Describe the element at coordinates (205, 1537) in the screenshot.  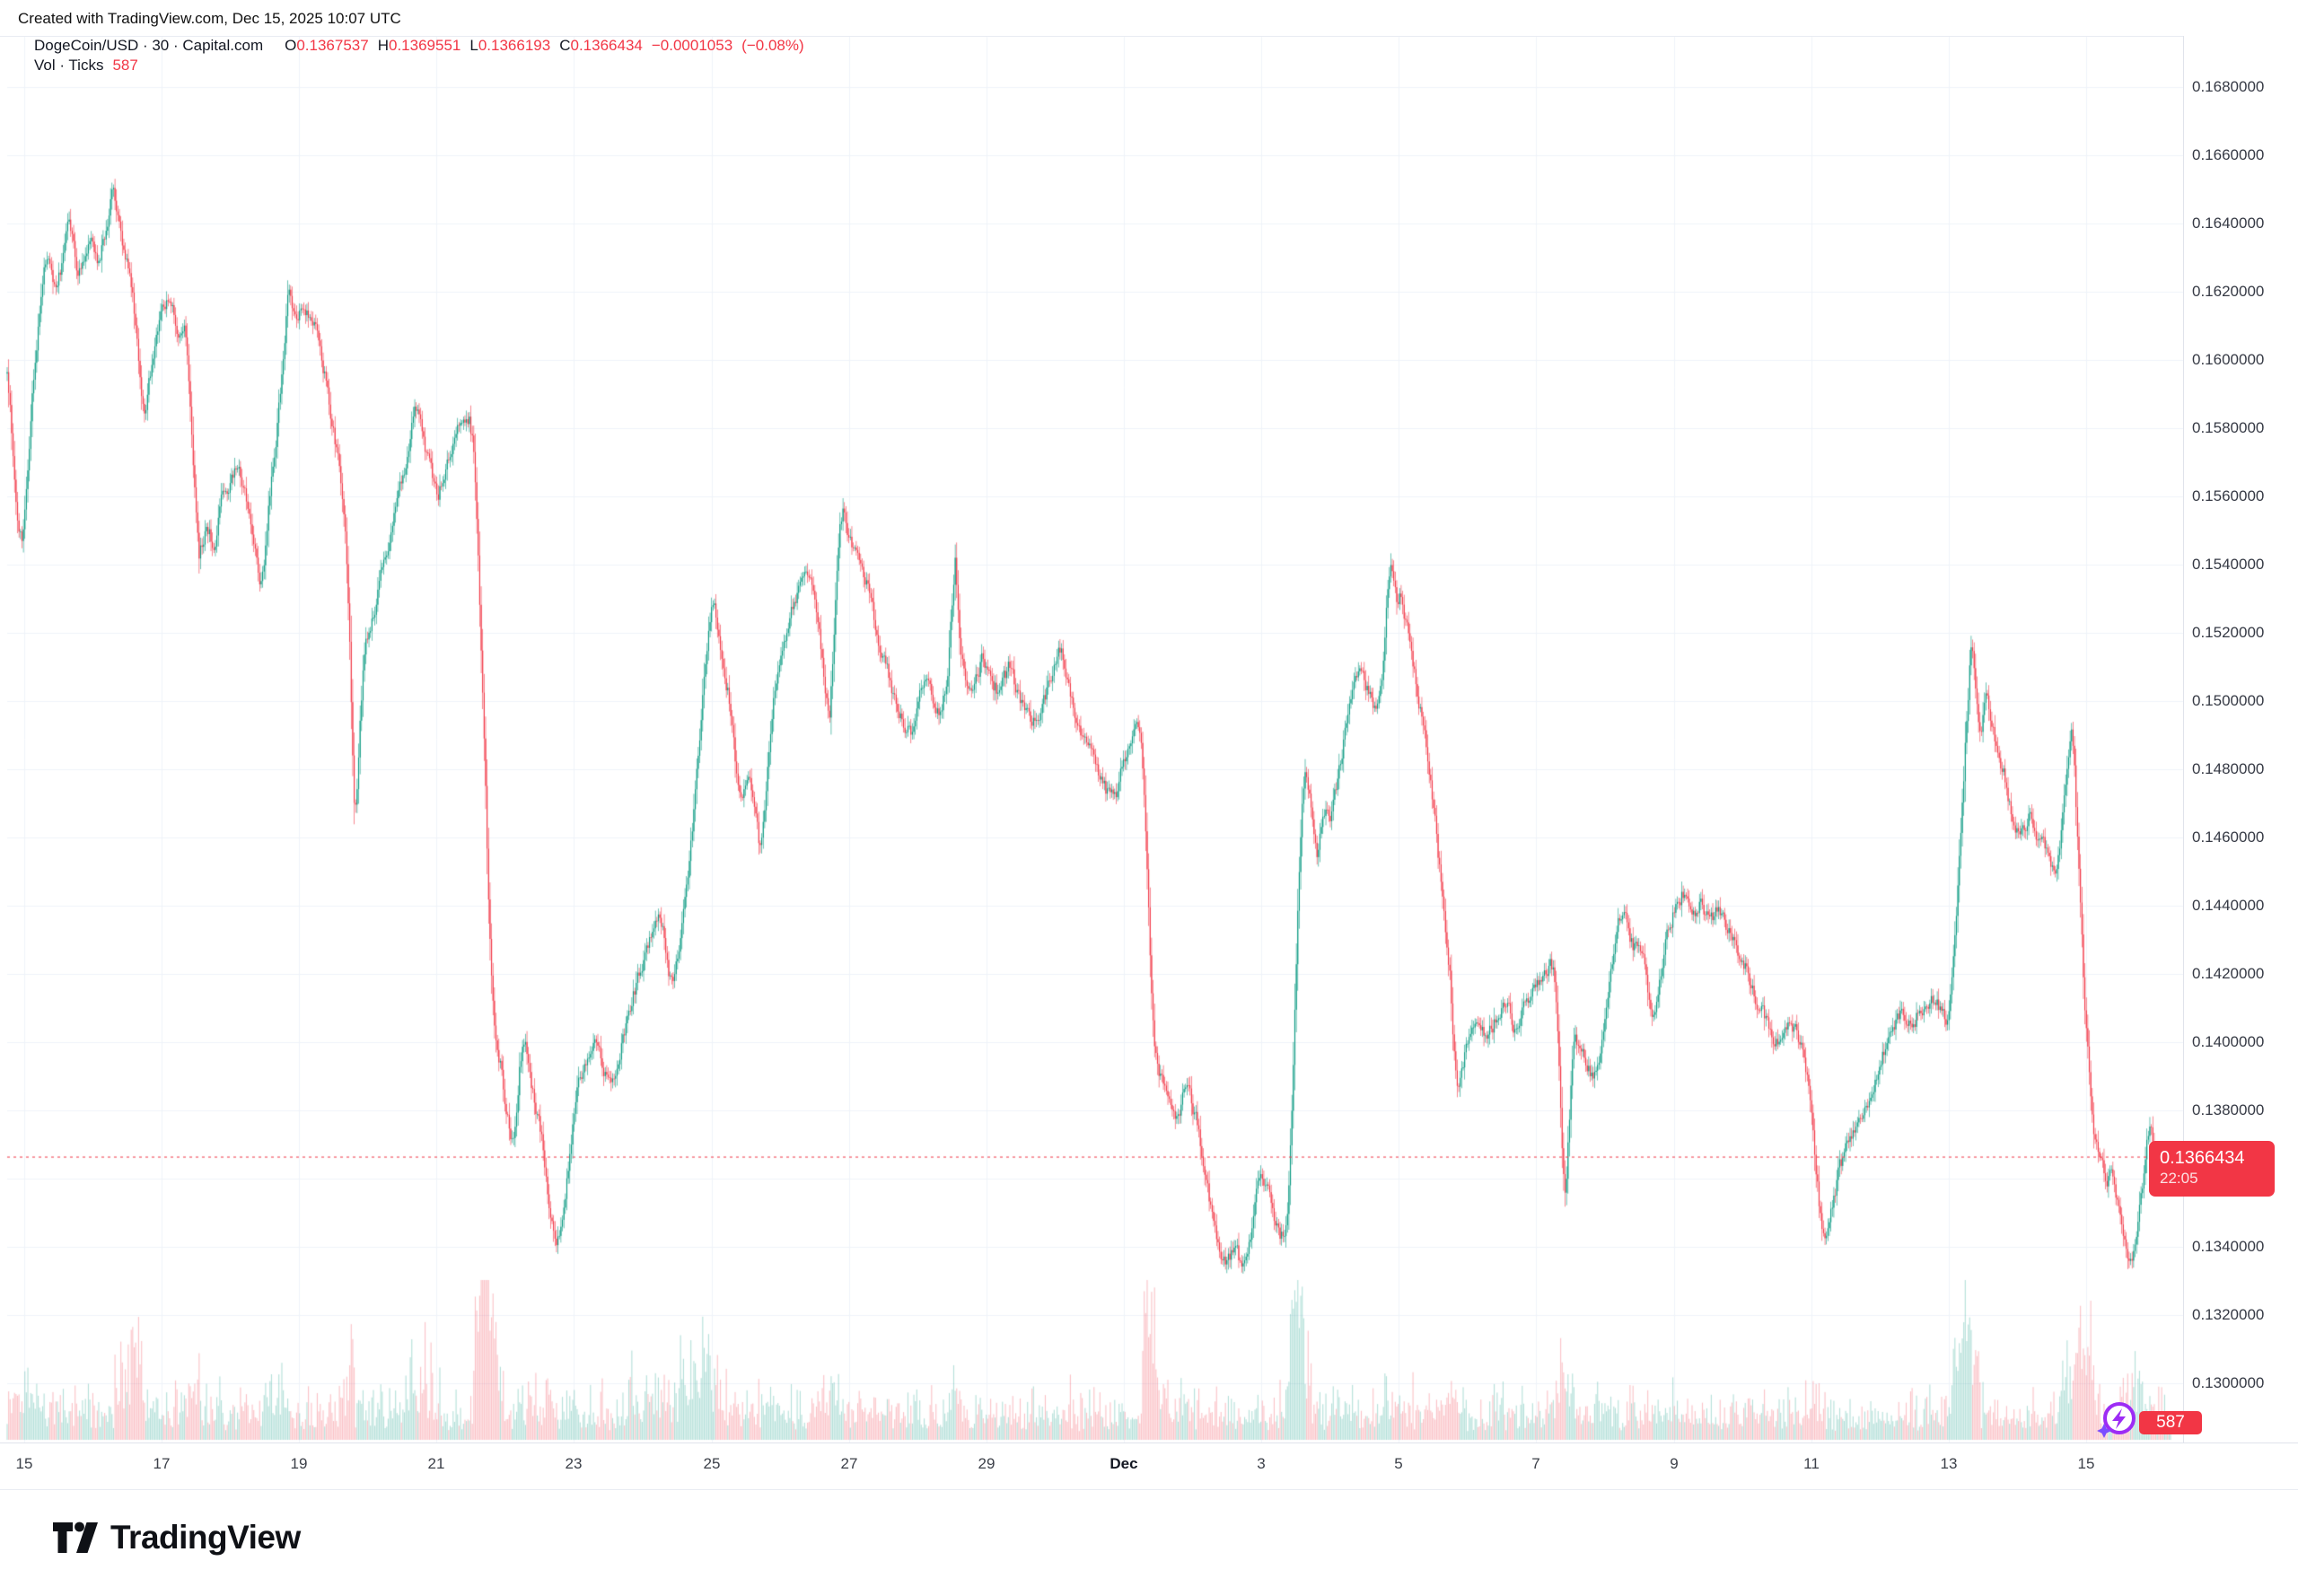
I see `tradingview-logo-text: TradingView` at that location.